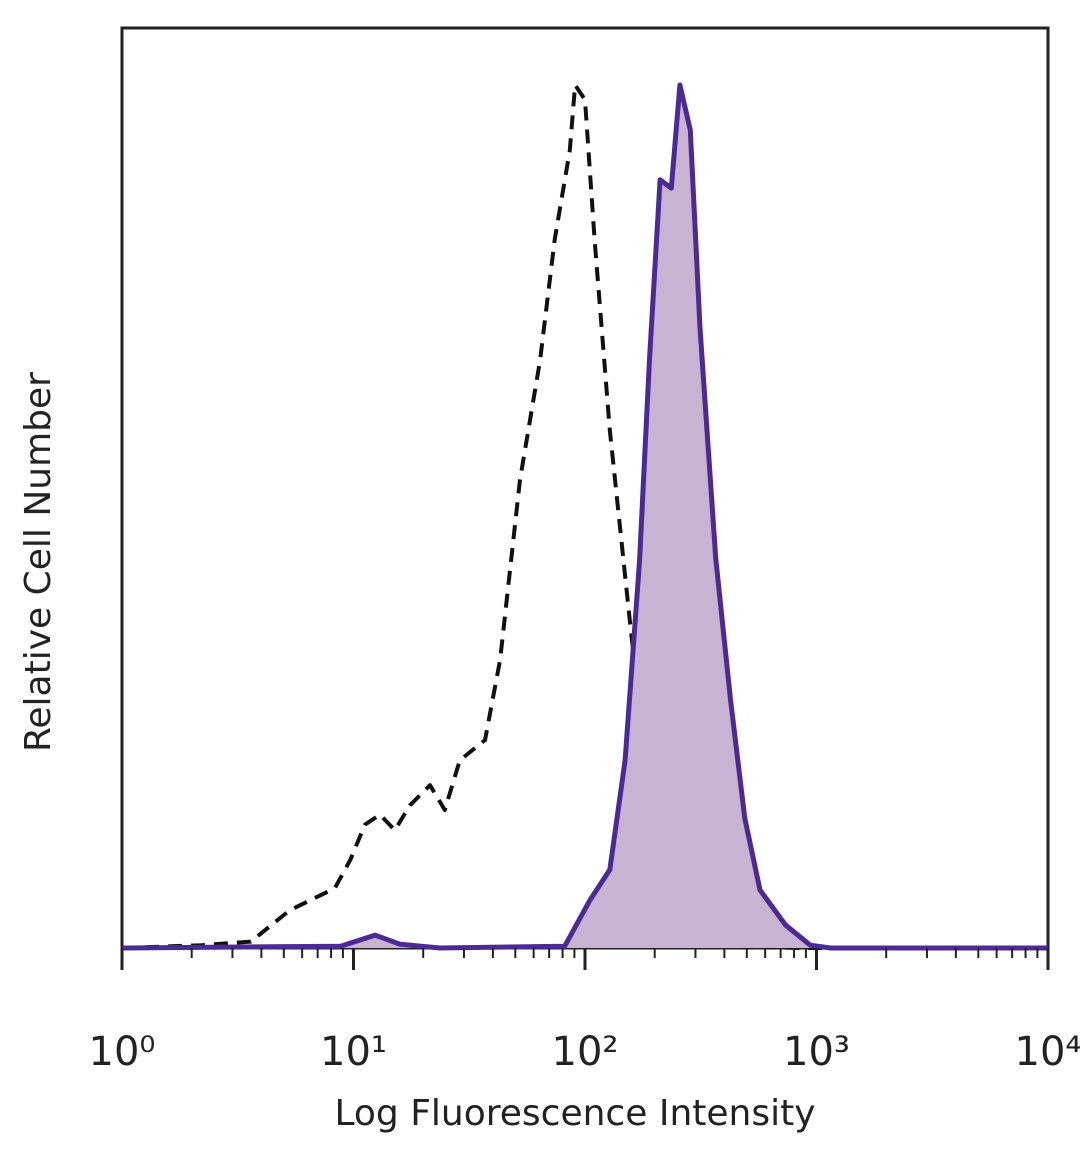  I want to click on x-tick-label: 10⁰, so click(122, 1052).